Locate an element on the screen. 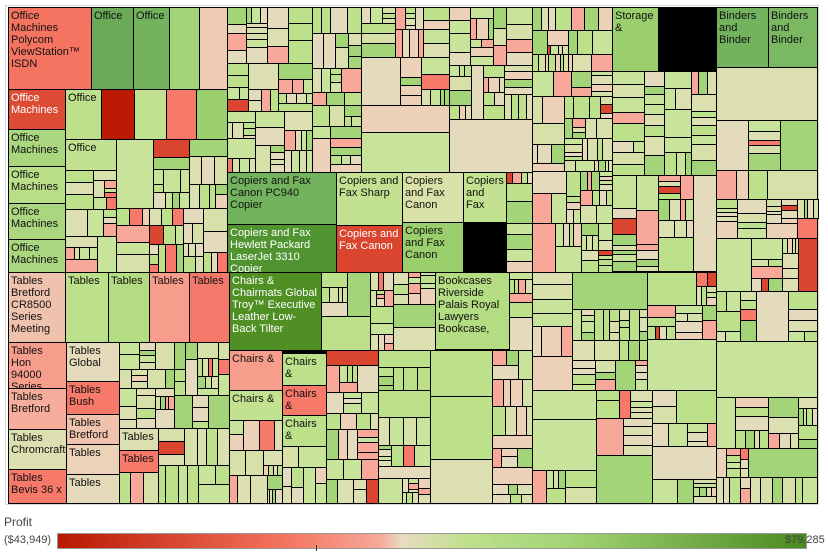 Image resolution: width=828 pixels, height=556 pixels. treemap-cell-labeled: Storage & is located at coordinates (635, 39).